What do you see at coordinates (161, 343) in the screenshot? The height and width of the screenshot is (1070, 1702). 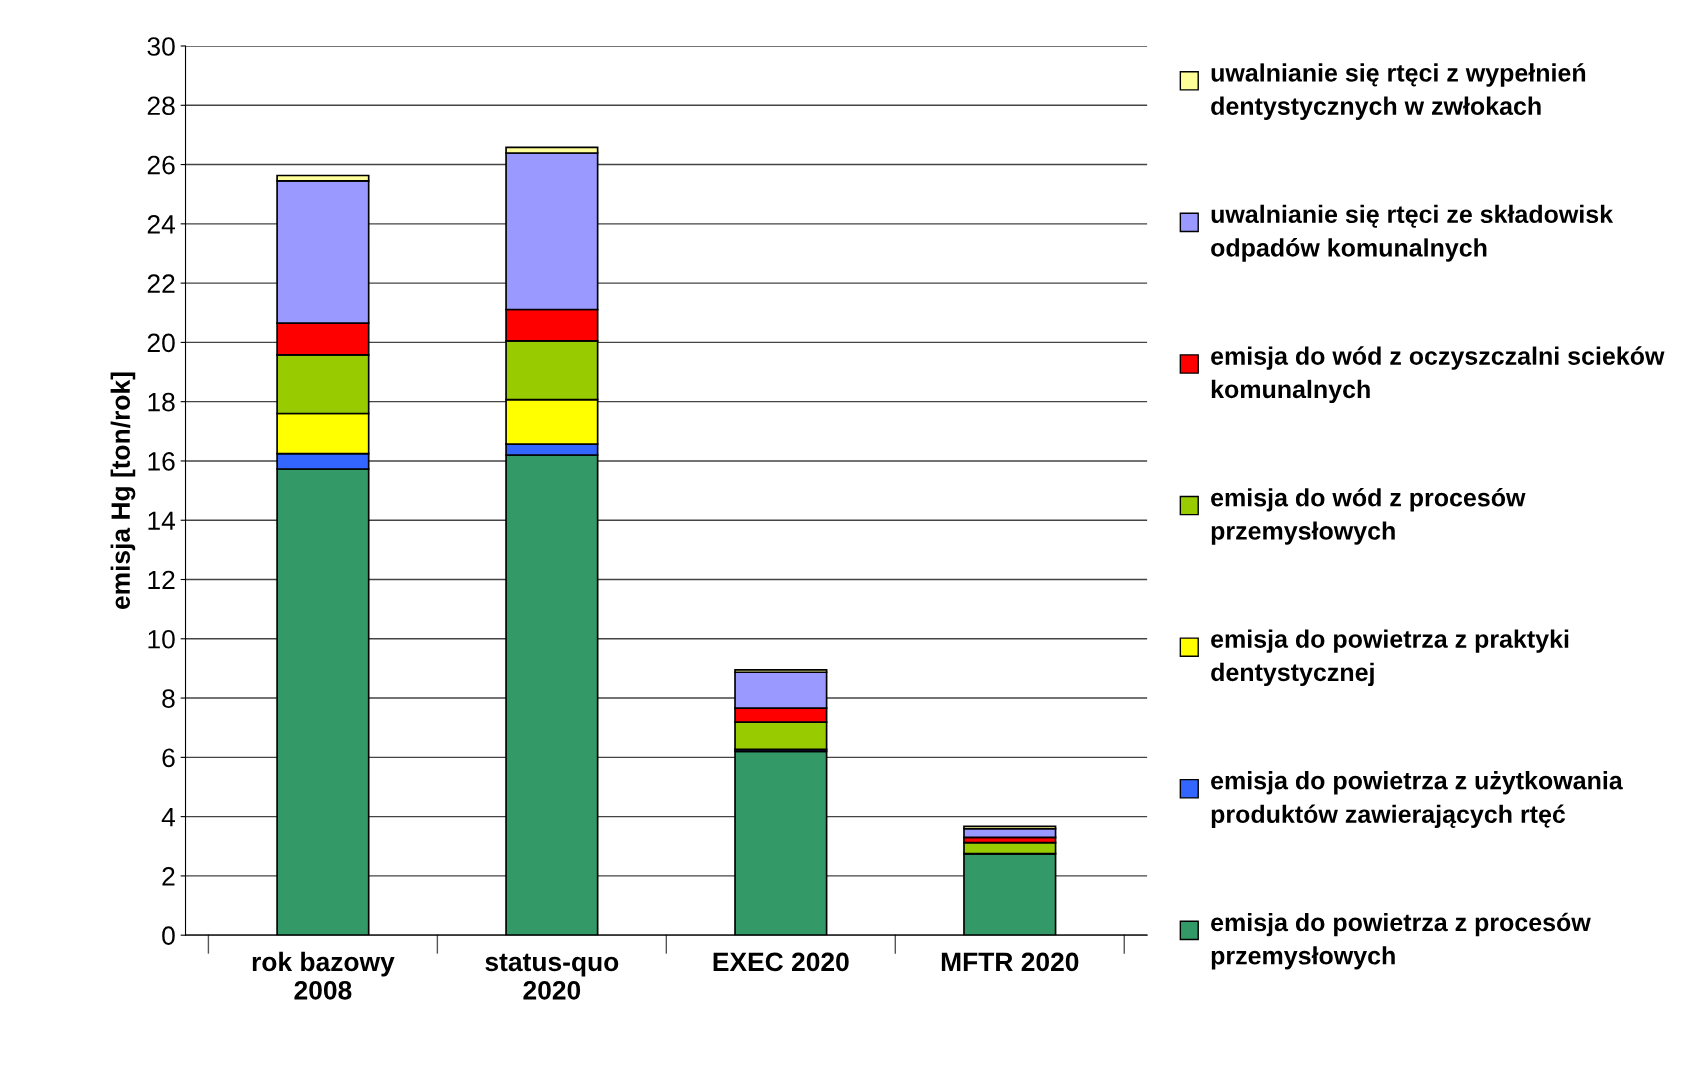 I see `y-tick-label: 20` at bounding box center [161, 343].